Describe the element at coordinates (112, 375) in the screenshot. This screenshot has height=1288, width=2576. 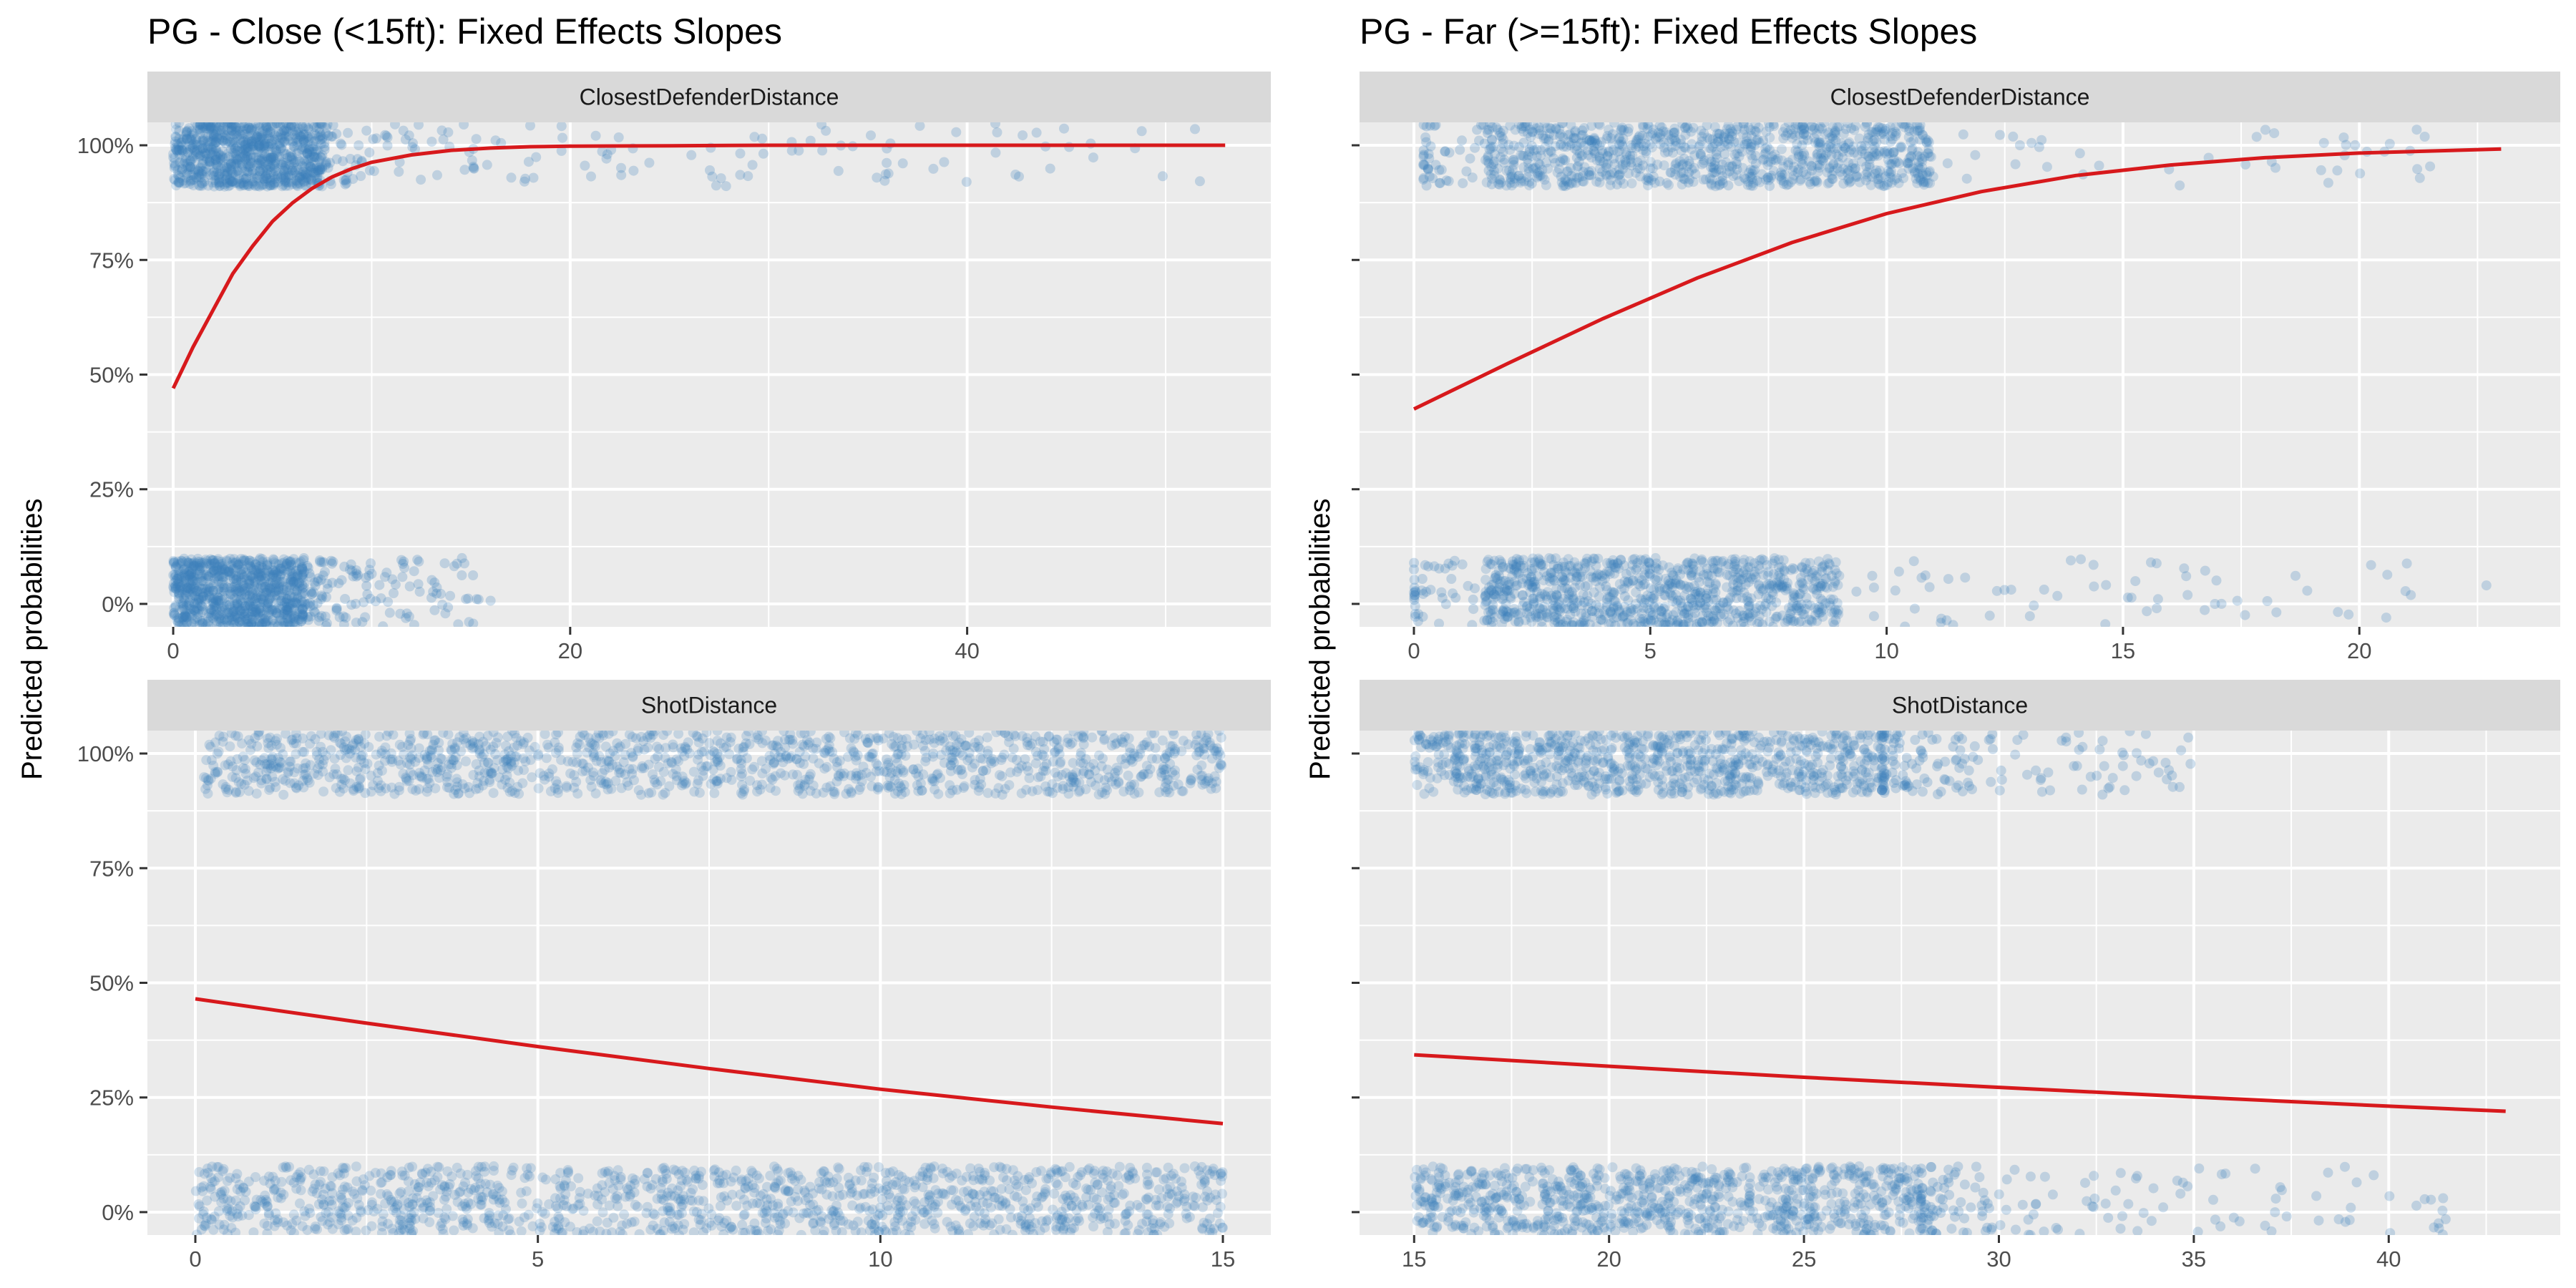
I see `y-axis-c0-p0: 0%25%50%75%100%` at that location.